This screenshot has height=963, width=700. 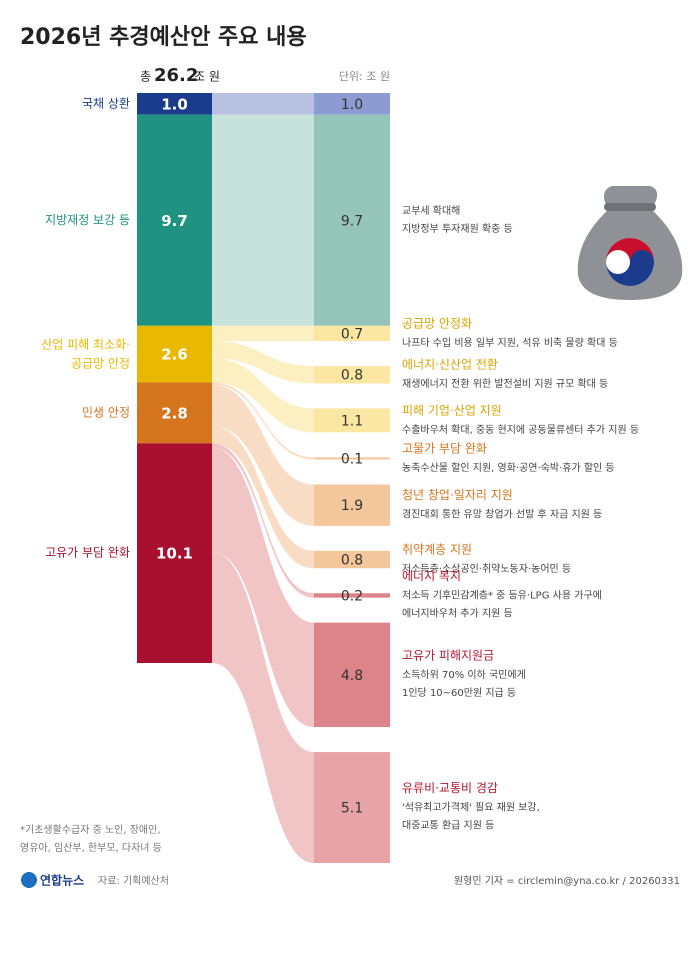 I want to click on target-value: 1.1, so click(x=352, y=421).